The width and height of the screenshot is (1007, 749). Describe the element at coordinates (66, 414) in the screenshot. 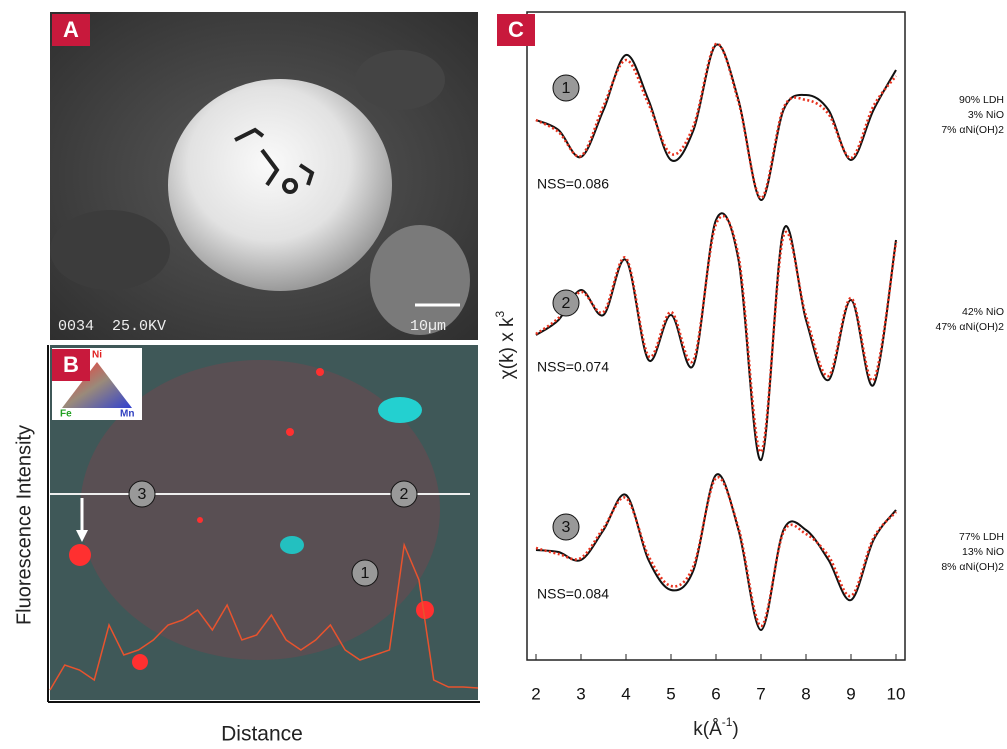

I see `triangle-left: Fe` at that location.